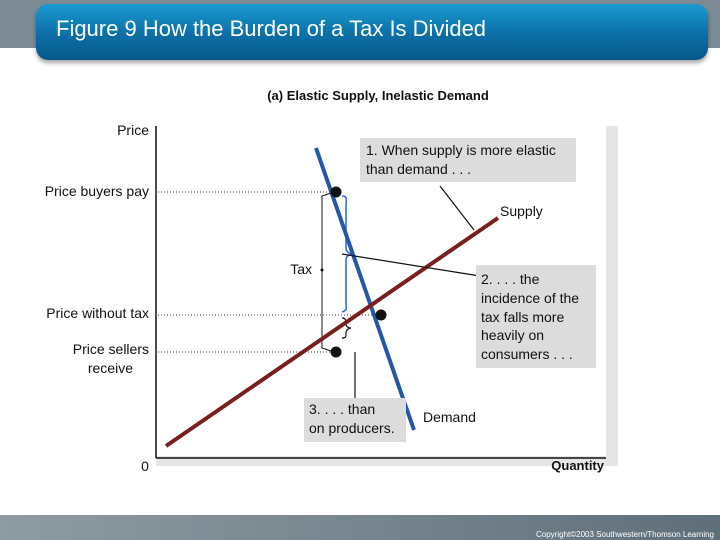 The width and height of the screenshot is (720, 540). I want to click on tax-bracket, so click(328, 272).